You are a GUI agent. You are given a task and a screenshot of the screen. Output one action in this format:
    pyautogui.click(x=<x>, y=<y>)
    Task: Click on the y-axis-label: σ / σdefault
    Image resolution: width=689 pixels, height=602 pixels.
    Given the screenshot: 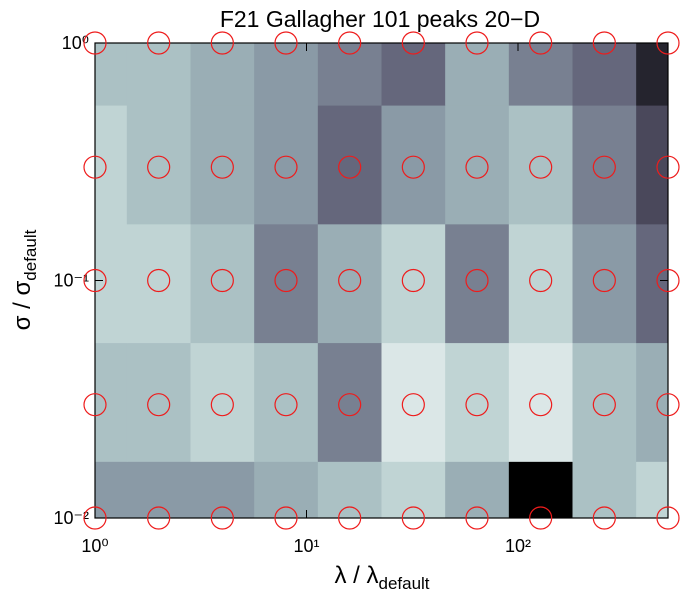 What is the action you would take?
    pyautogui.click(x=24, y=279)
    